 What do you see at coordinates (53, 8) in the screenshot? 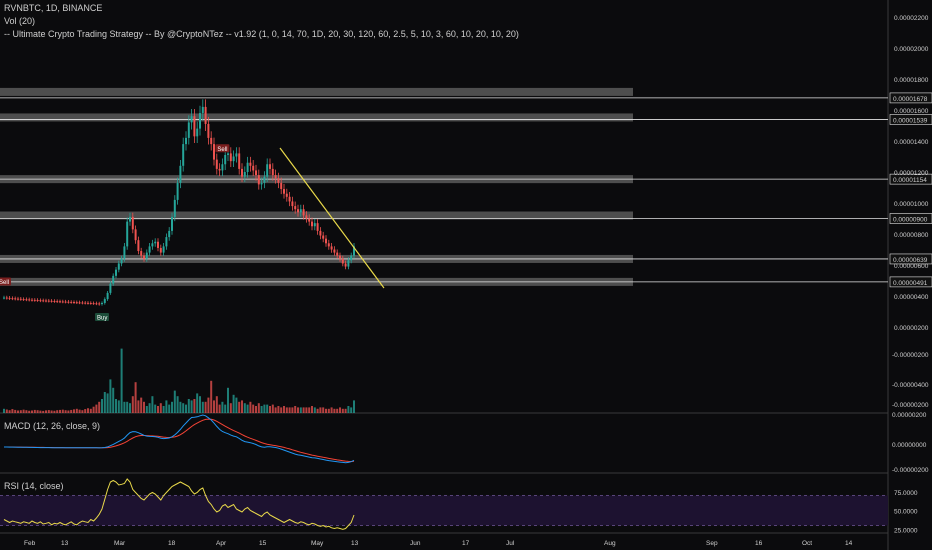
I see `symbol-title: RVNBTC, 1D, BINANCE` at bounding box center [53, 8].